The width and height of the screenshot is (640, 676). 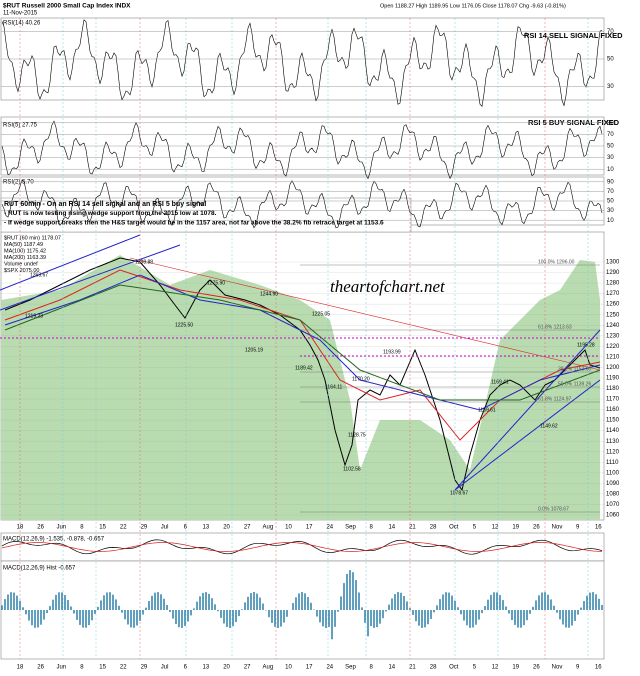 I want to click on x-tick-label: 12, so click(x=495, y=668).